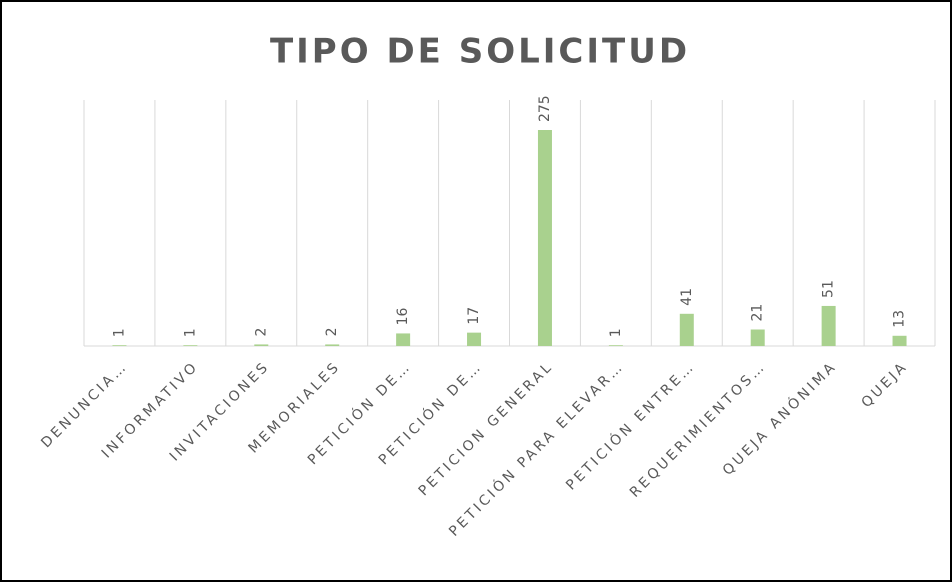  Describe the element at coordinates (545, 108) in the screenshot. I see `value-label: 275` at that location.